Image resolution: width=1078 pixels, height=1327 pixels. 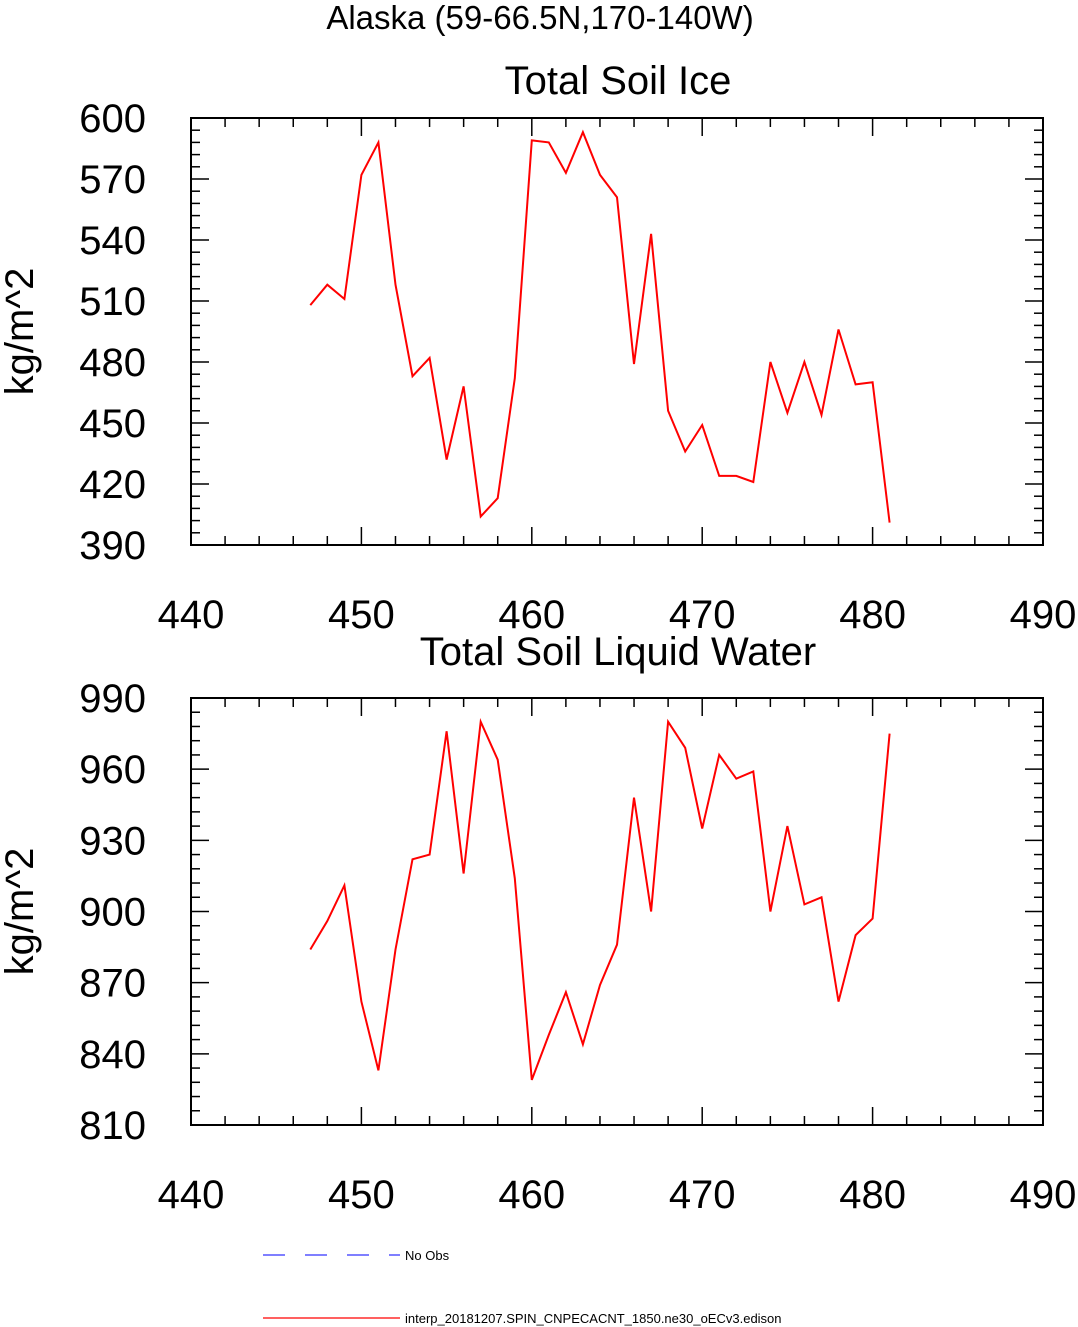 I want to click on y-tick-label: 600, so click(x=112, y=119).